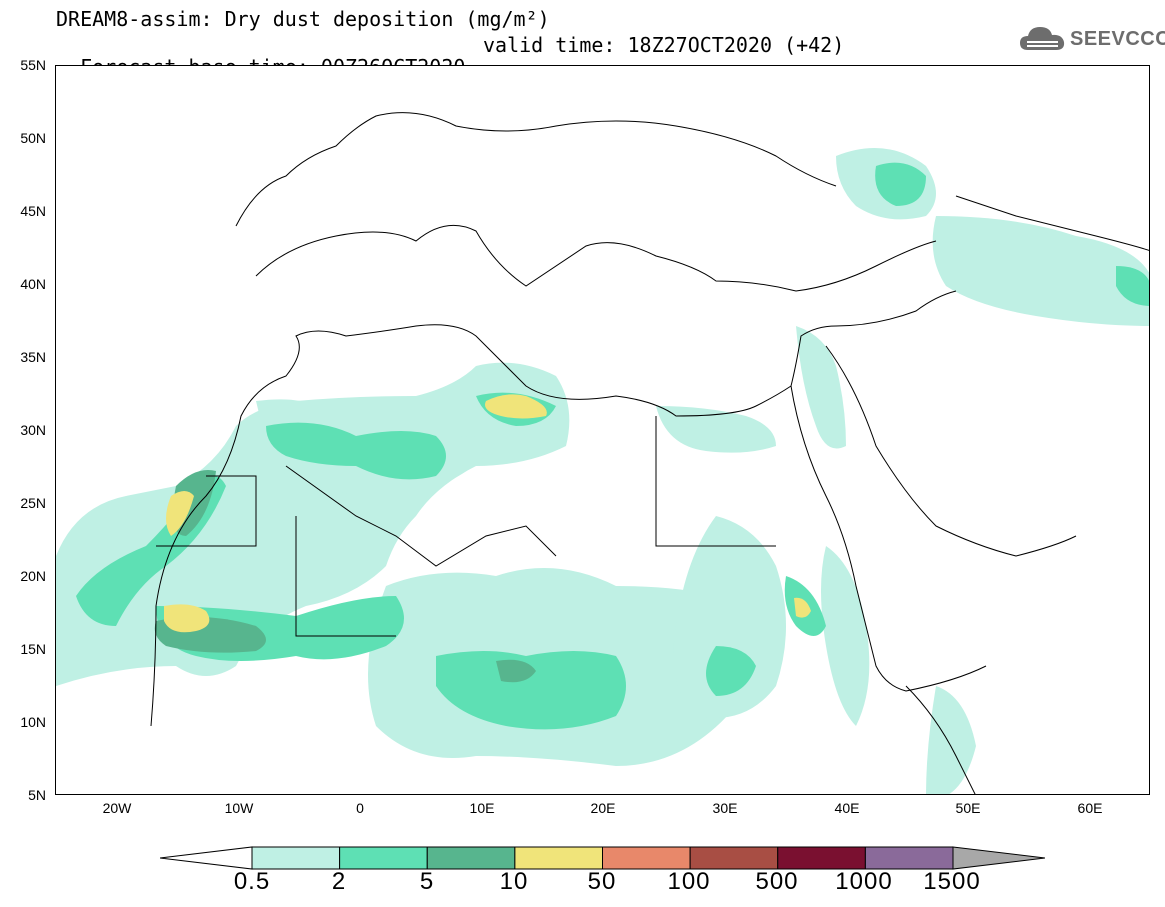  I want to click on x-tick-label: 50E, so click(968, 808).